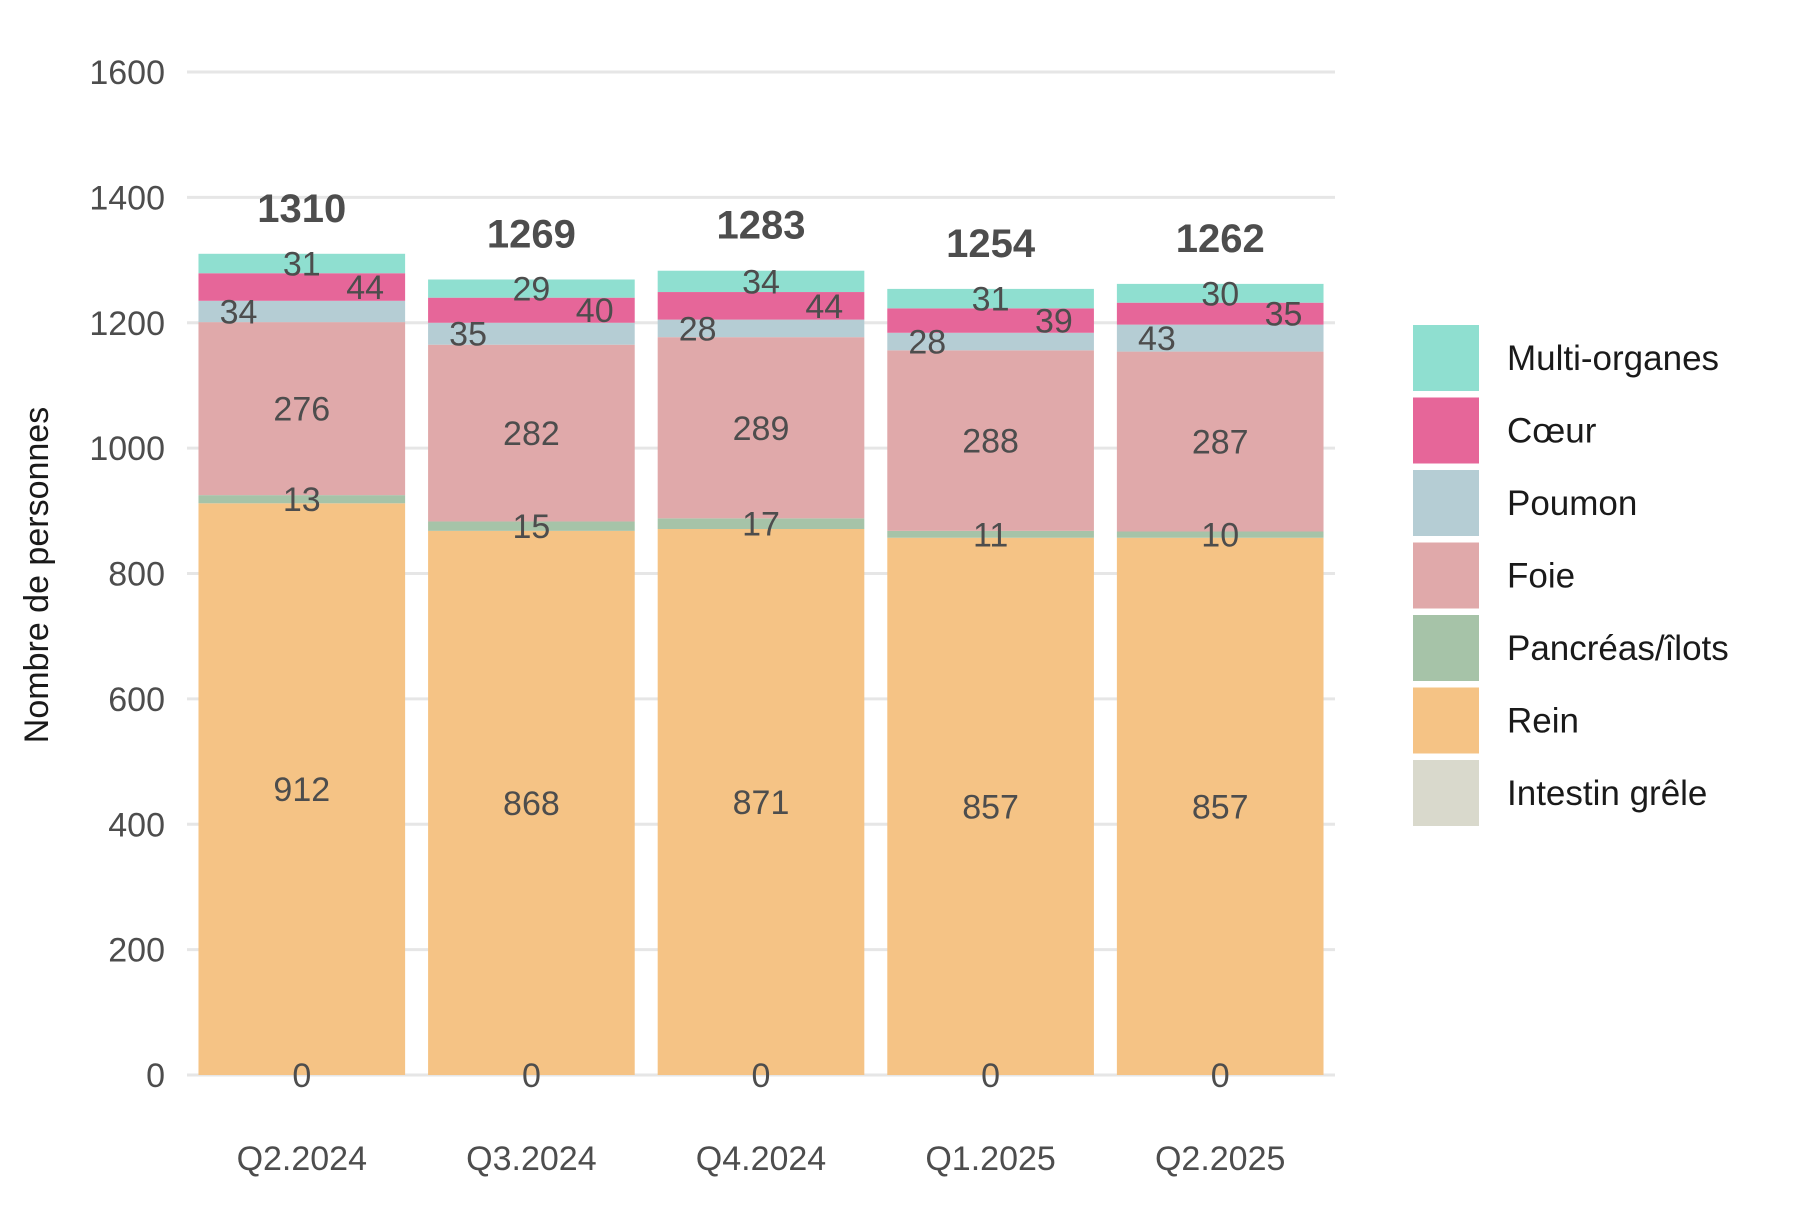 Image resolution: width=1800 pixels, height=1205 pixels. Describe the element at coordinates (1157, 339) in the screenshot. I see `segment-value-label: 43` at that location.